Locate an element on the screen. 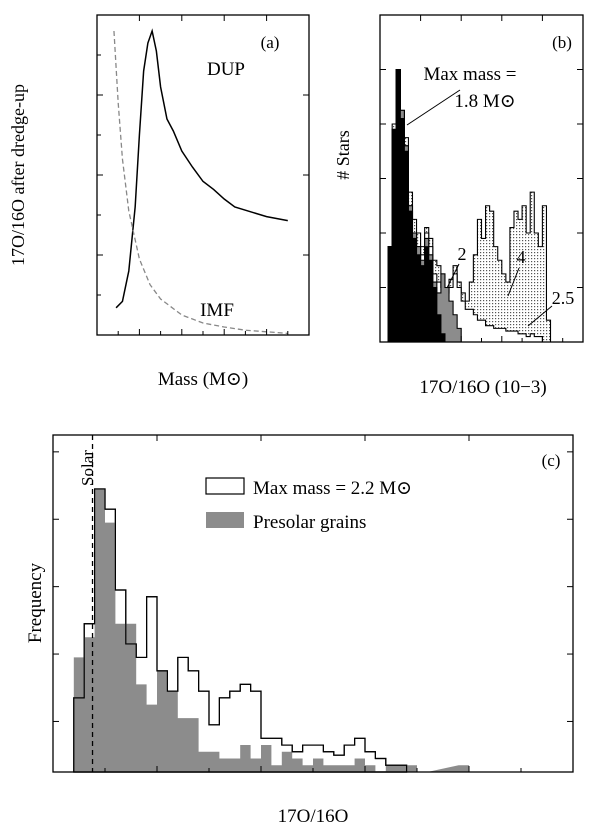 The image size is (603, 830). panel-c-xlabel: 17O/16O is located at coordinates (313, 816).